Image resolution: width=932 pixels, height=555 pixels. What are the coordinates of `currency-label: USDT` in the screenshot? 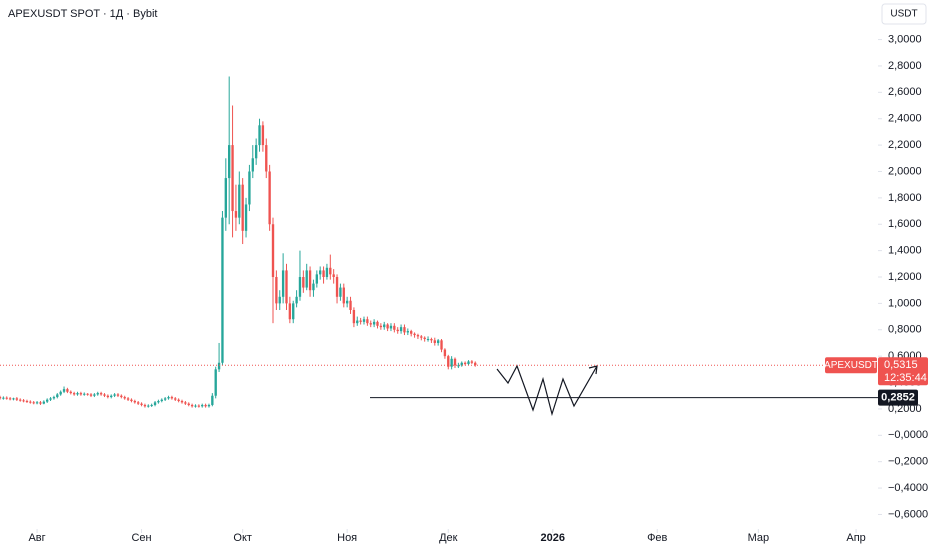 It's located at (903, 14).